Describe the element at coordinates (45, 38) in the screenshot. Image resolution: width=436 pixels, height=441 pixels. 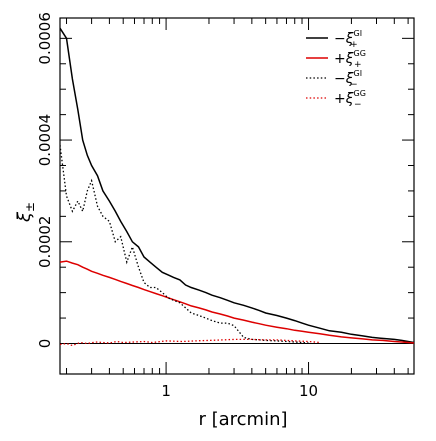
I see `y-tick-label: 0.0006` at that location.